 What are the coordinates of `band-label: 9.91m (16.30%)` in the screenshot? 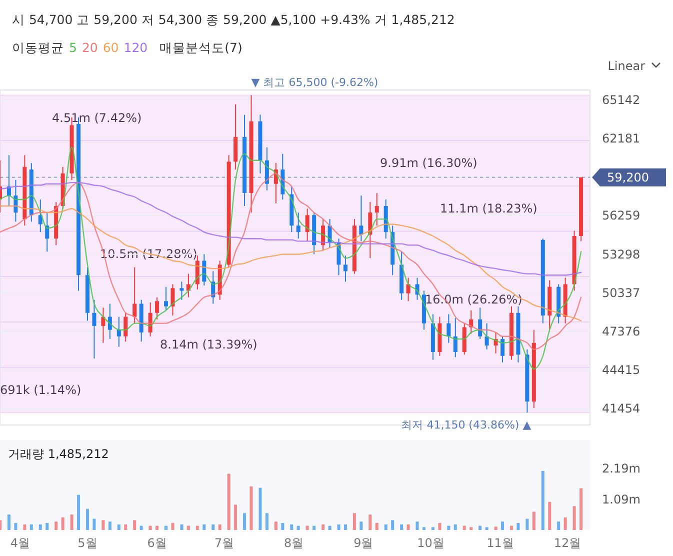 It's located at (429, 163).